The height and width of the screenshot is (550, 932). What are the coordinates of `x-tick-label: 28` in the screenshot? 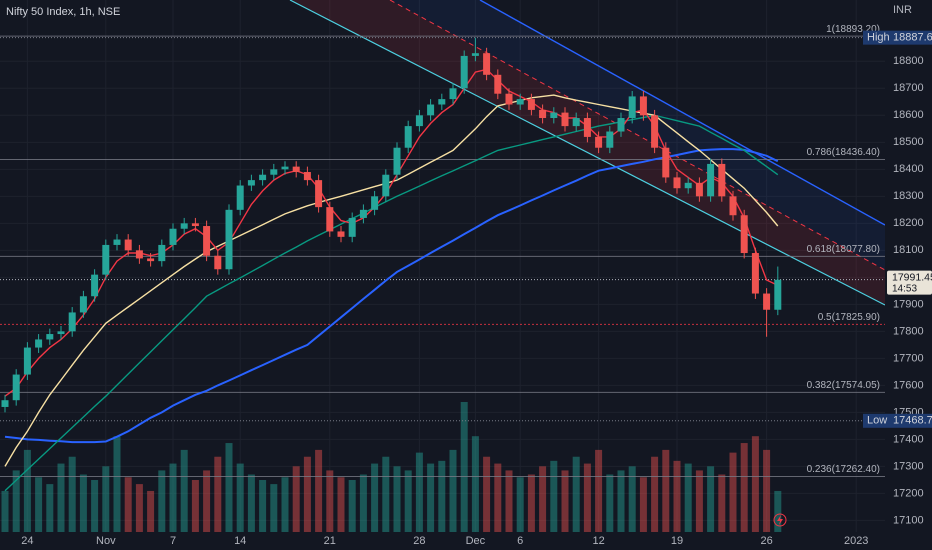 It's located at (419, 541).